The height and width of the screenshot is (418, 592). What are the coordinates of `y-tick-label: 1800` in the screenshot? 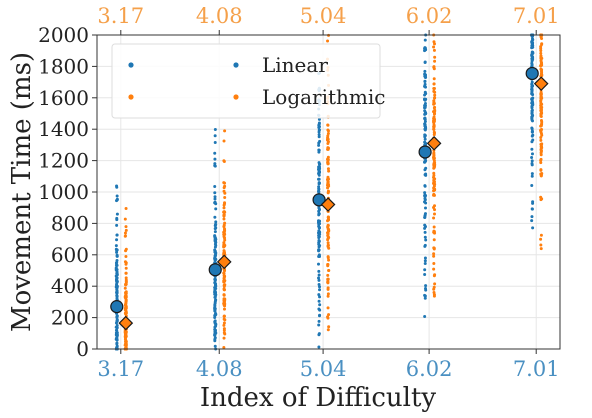 It's located at (63, 66).